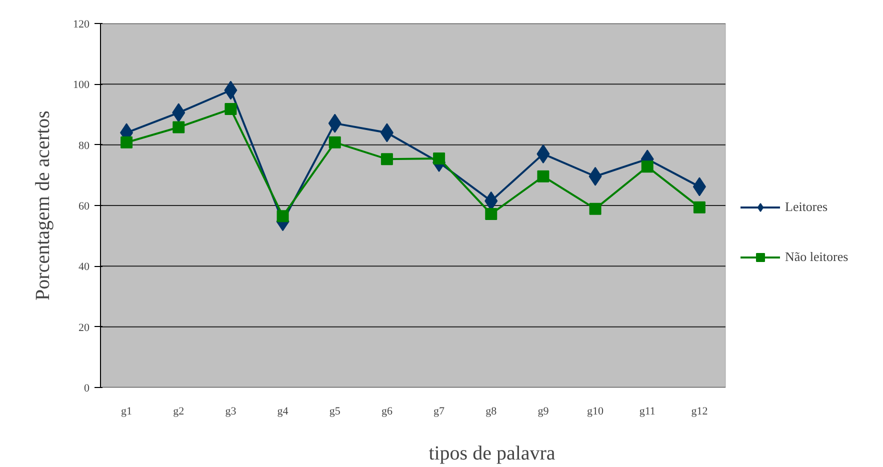 This screenshot has width=883, height=467. Describe the element at coordinates (387, 412) in the screenshot. I see `x-tick-label: g6` at that location.